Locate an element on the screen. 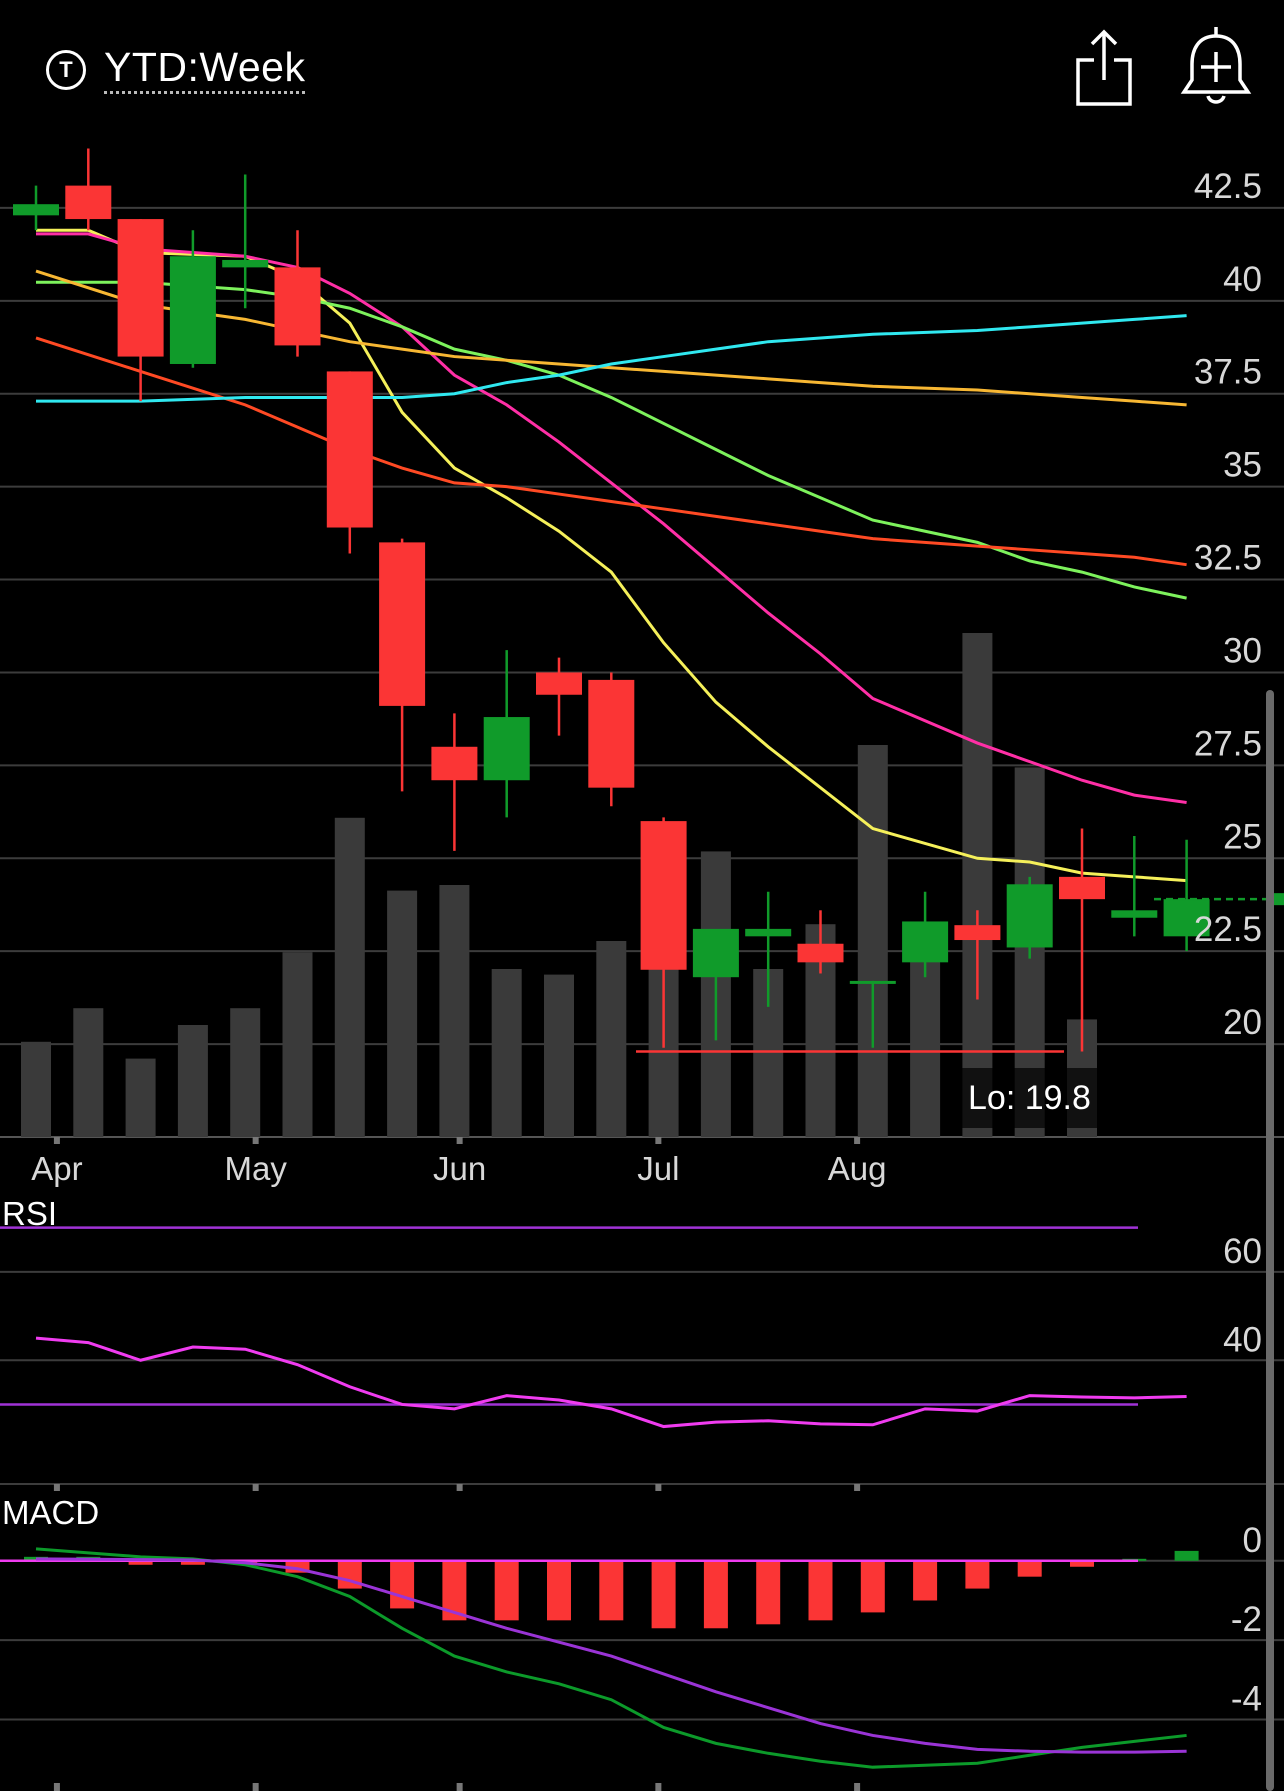 This screenshot has width=1284, height=1791. vertical-scrollbar is located at coordinates (1270, 1240).